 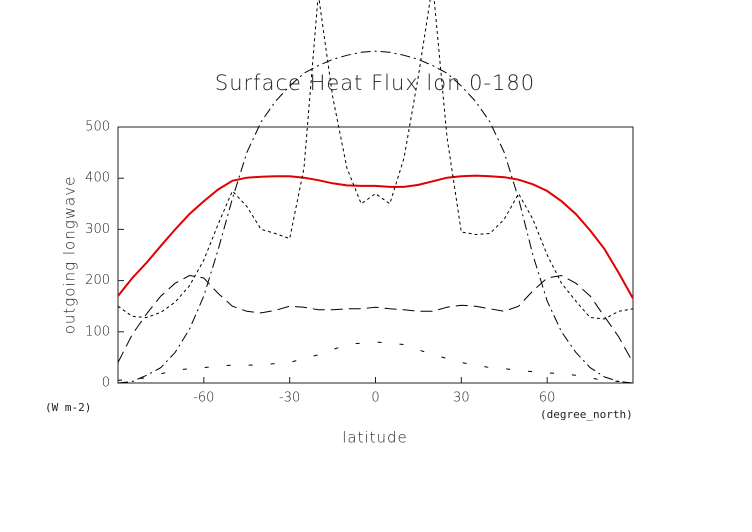 I want to click on y-tick-label: 100, so click(x=97, y=331).